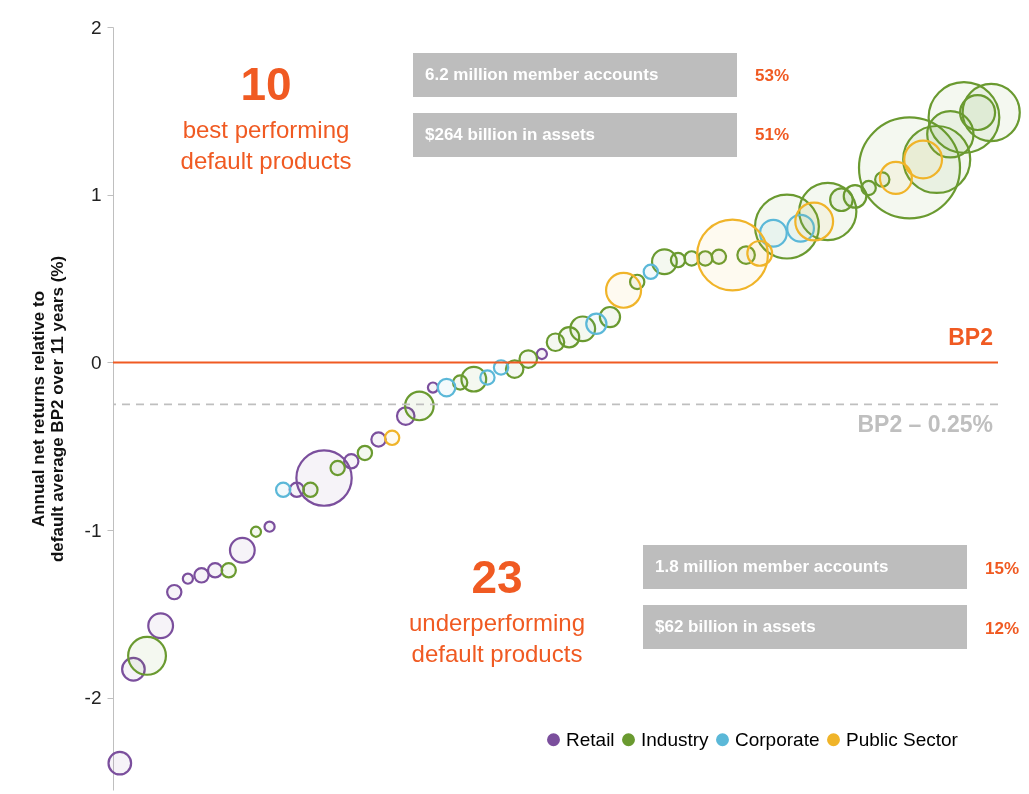 This screenshot has height=794, width=1029. Describe the element at coordinates (590, 739) in the screenshot. I see `legend-label: Retail` at that location.